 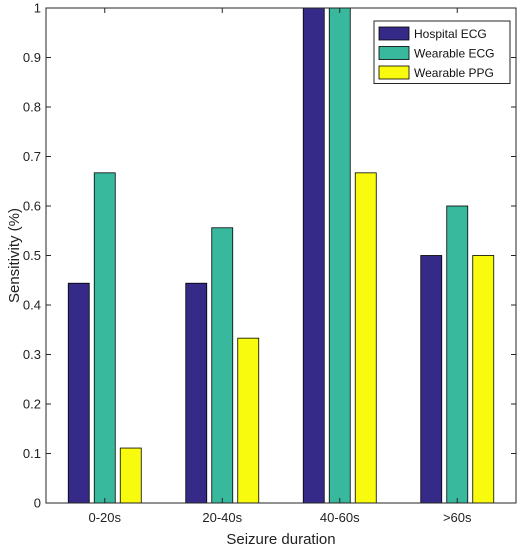 What do you see at coordinates (454, 73) in the screenshot?
I see `legend-label: Wearable PPG` at bounding box center [454, 73].